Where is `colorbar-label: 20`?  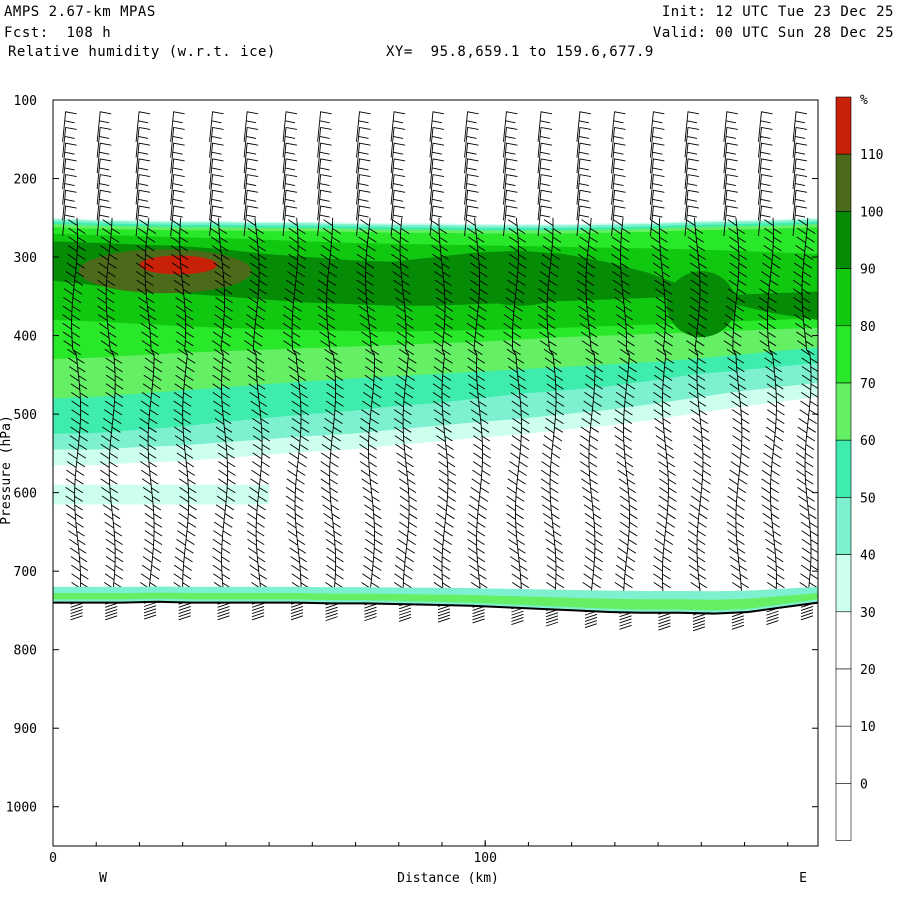
colorbar-label: 20 is located at coordinates (868, 670).